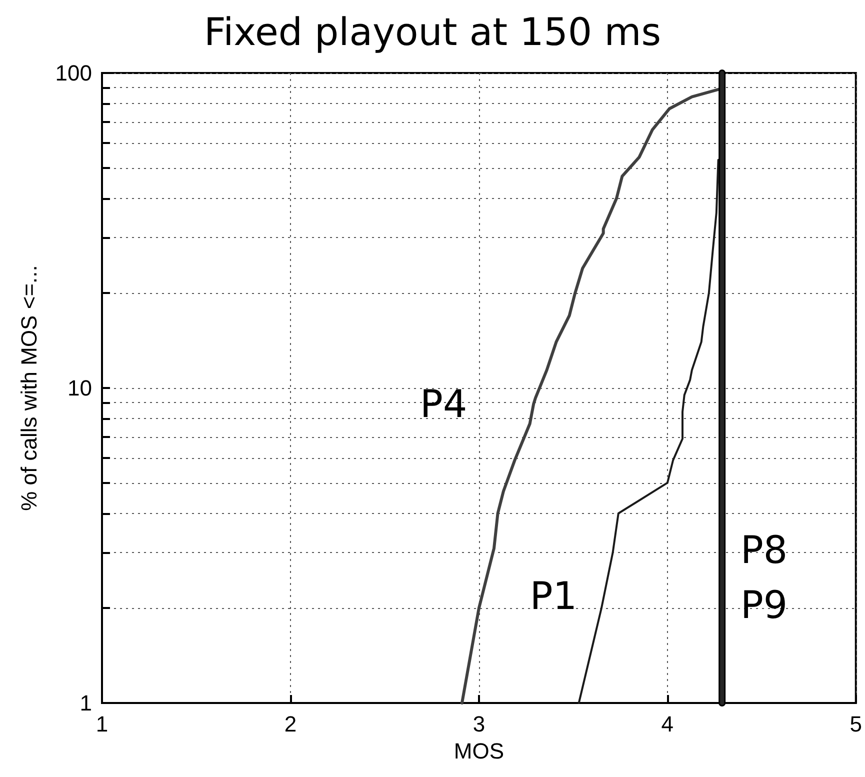  I want to click on x-tick-label: 5, so click(856, 724).